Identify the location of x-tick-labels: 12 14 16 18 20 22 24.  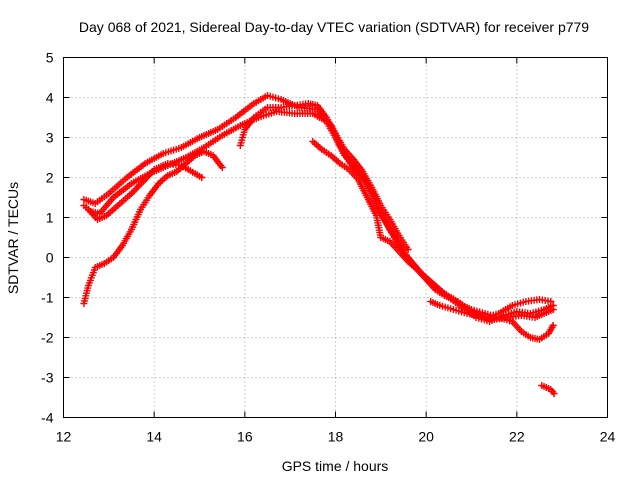
(336, 437).